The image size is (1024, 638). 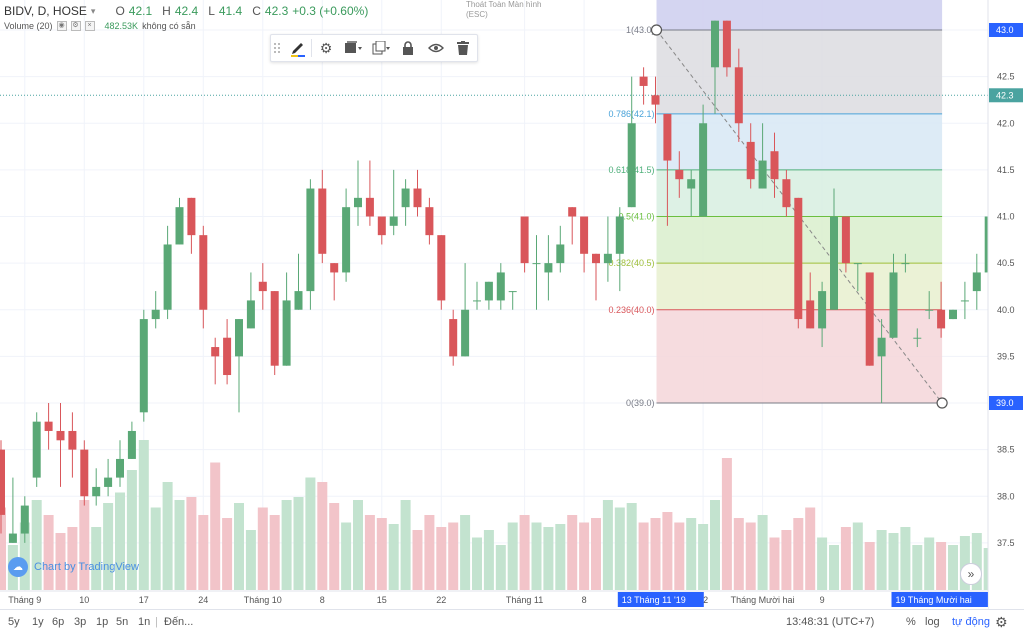 What do you see at coordinates (279, 48) in the screenshot?
I see `drag-handle-icon` at bounding box center [279, 48].